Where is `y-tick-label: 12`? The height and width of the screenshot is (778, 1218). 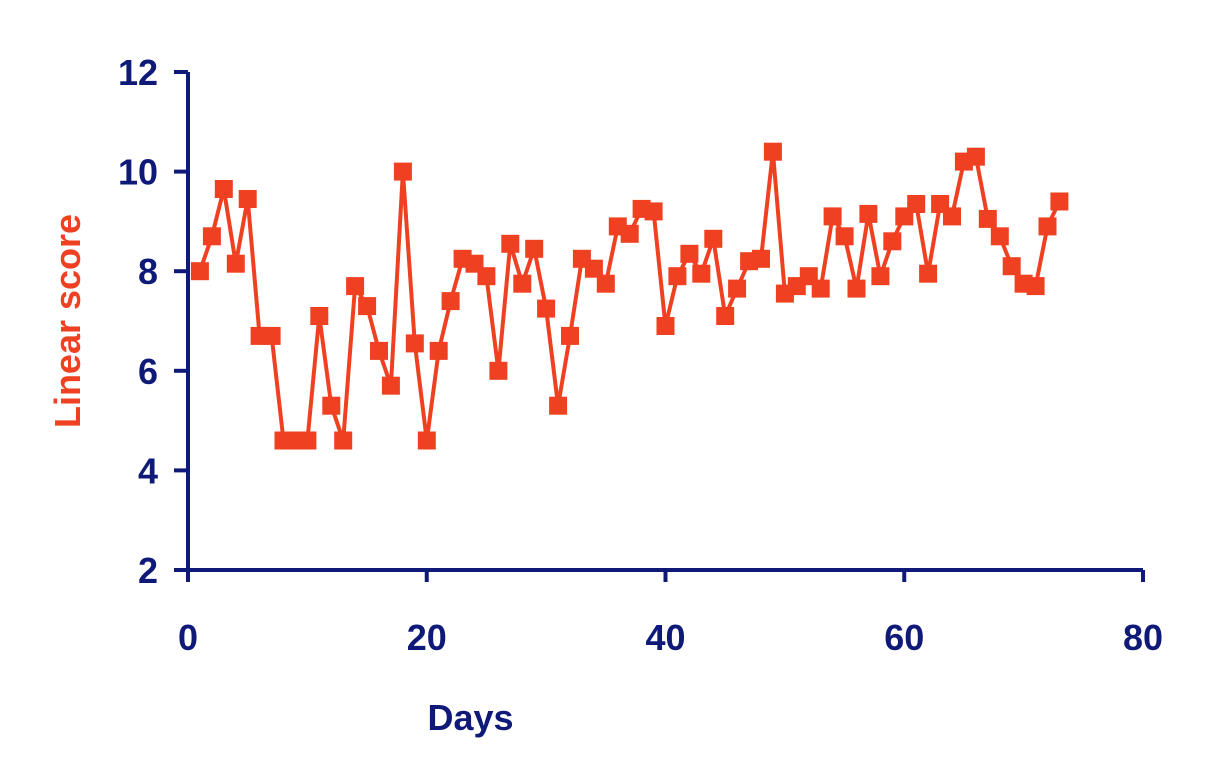 y-tick-label: 12 is located at coordinates (138, 72).